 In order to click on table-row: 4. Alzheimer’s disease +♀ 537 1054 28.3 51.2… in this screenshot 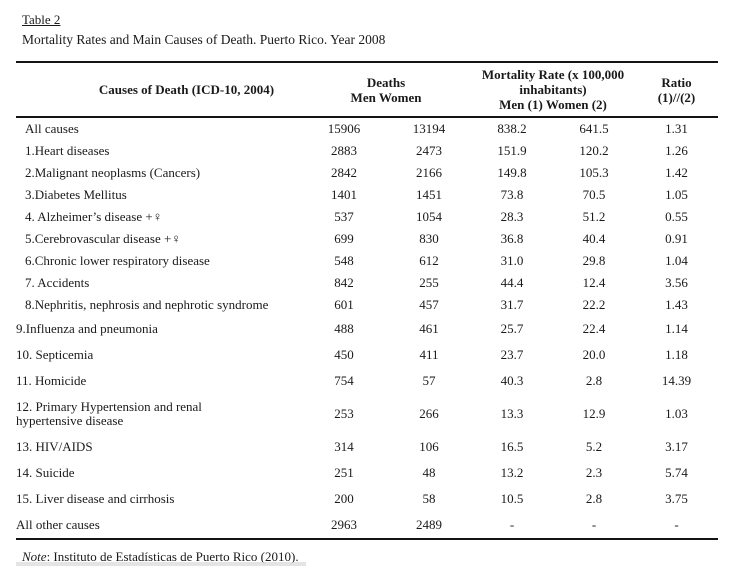, I will do `click(367, 217)`.